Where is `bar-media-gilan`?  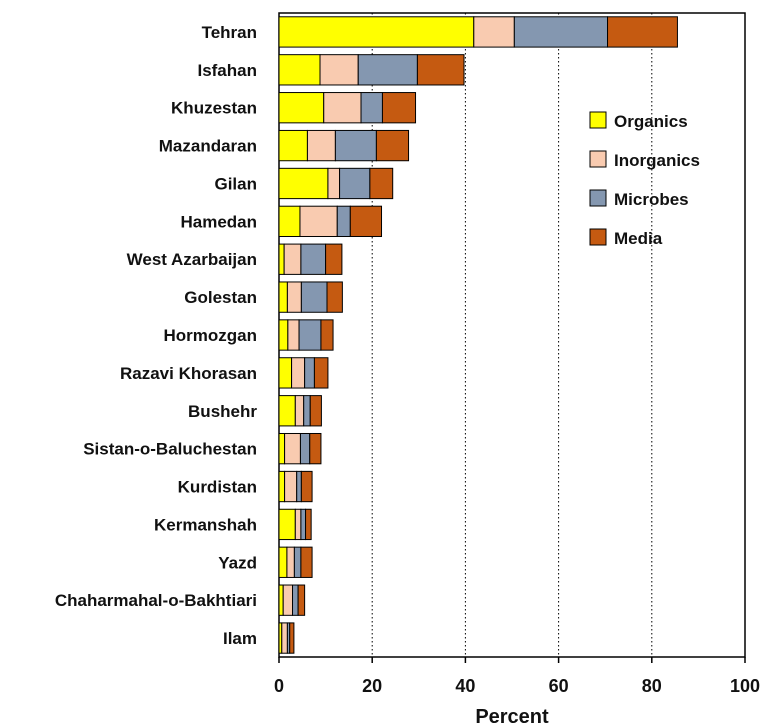 bar-media-gilan is located at coordinates (381, 183).